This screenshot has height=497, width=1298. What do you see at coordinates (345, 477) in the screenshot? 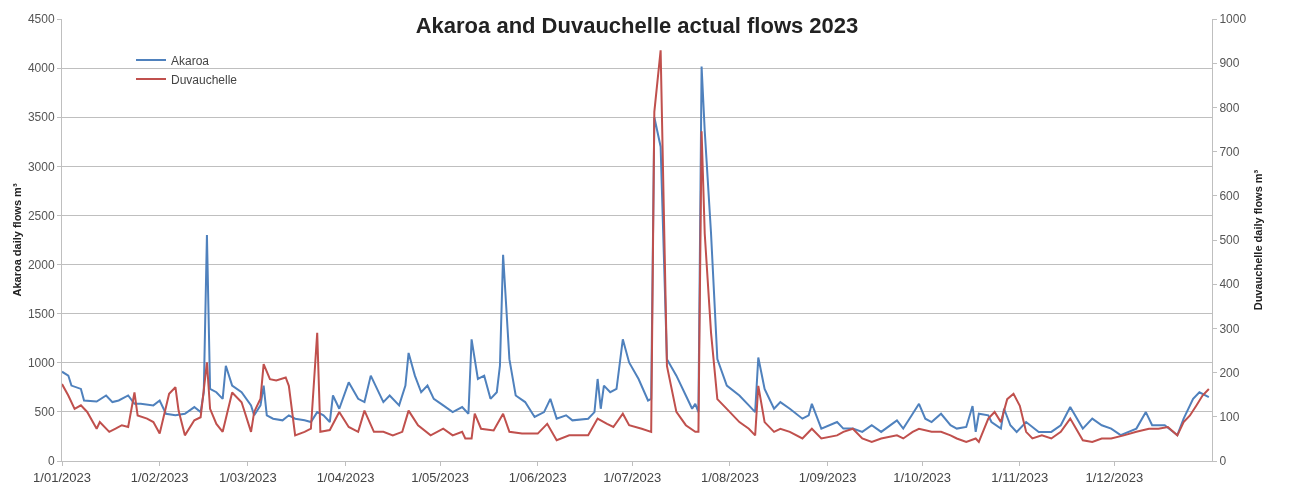
I see `x-tick-label: 1/04/2023` at bounding box center [345, 477].